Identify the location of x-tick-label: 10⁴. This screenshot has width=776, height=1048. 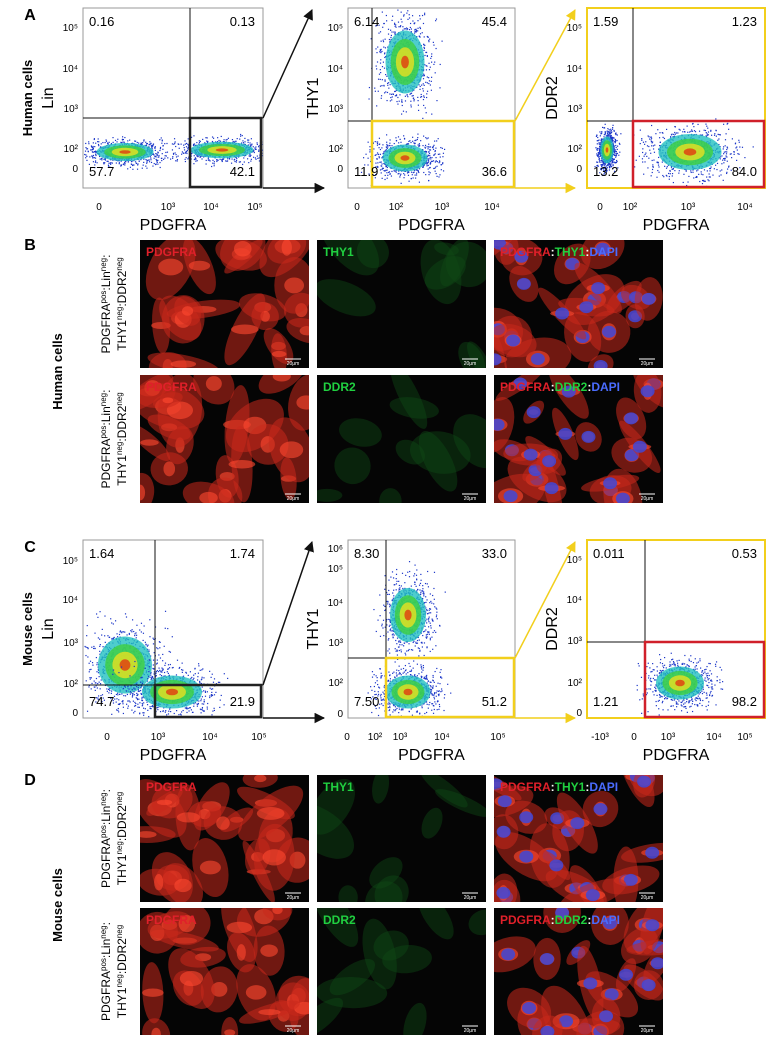
(744, 207).